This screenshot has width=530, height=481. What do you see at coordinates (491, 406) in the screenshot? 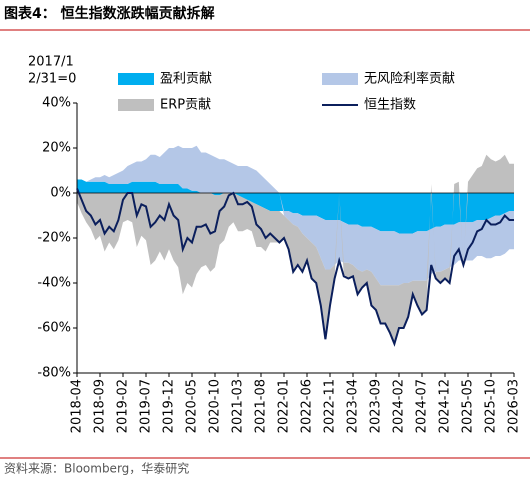
I see `x-tick-label: 2025-10` at bounding box center [491, 406].